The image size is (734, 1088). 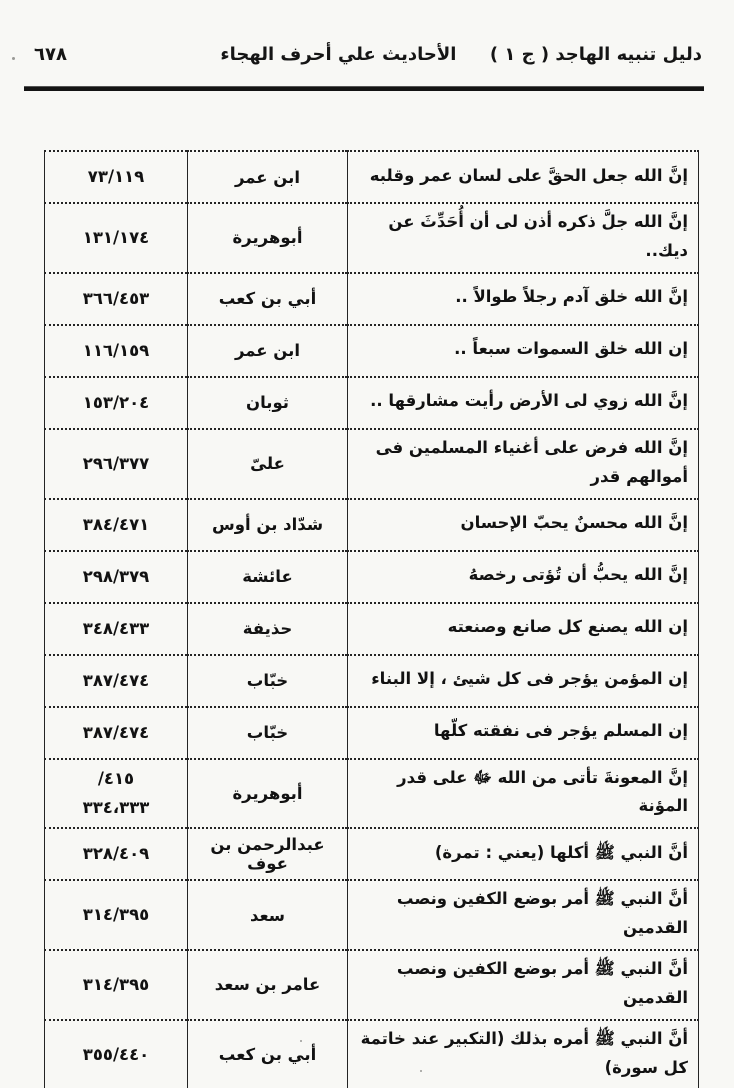 What do you see at coordinates (50, 54) in the screenshot?
I see `page-number: ٦٧٨` at bounding box center [50, 54].